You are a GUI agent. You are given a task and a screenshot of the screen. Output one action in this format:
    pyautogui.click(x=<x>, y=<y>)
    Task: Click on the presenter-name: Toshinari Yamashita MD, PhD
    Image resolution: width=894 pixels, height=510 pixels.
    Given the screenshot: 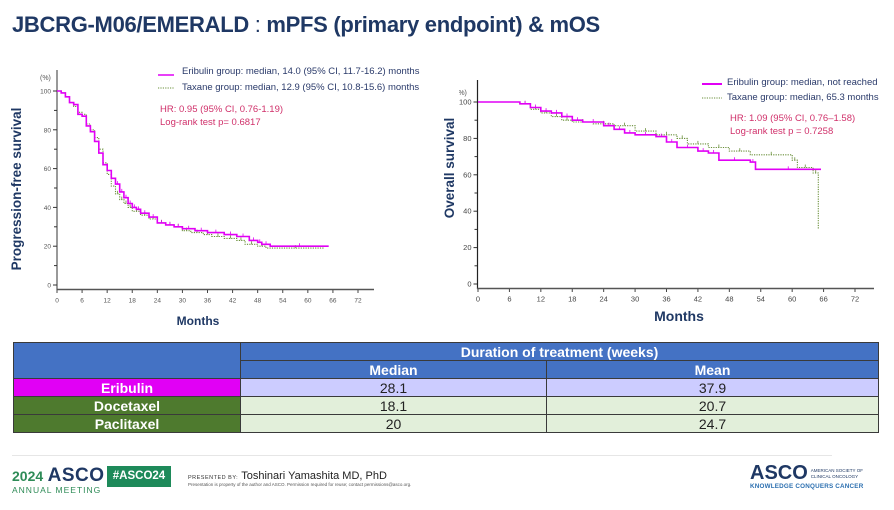 What is the action you would take?
    pyautogui.click(x=314, y=476)
    